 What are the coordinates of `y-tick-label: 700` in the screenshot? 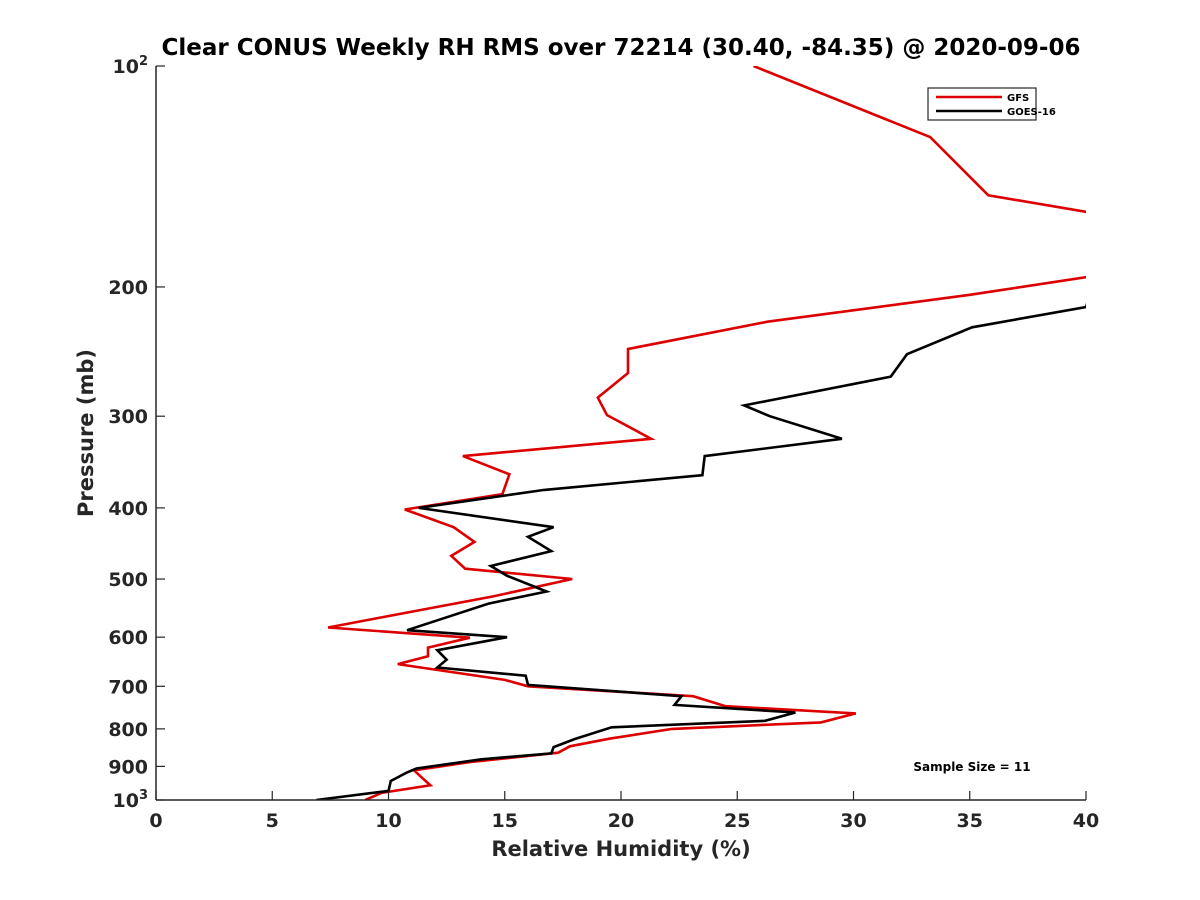 It's located at (128, 687).